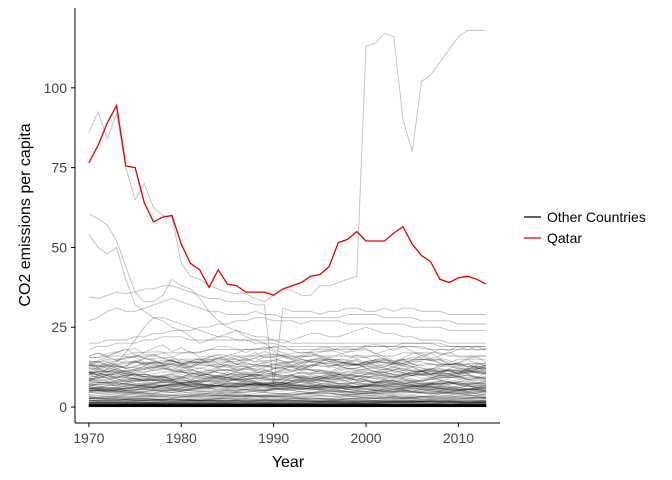  Describe the element at coordinates (273, 438) in the screenshot. I see `x-tick-label: 1990` at that location.